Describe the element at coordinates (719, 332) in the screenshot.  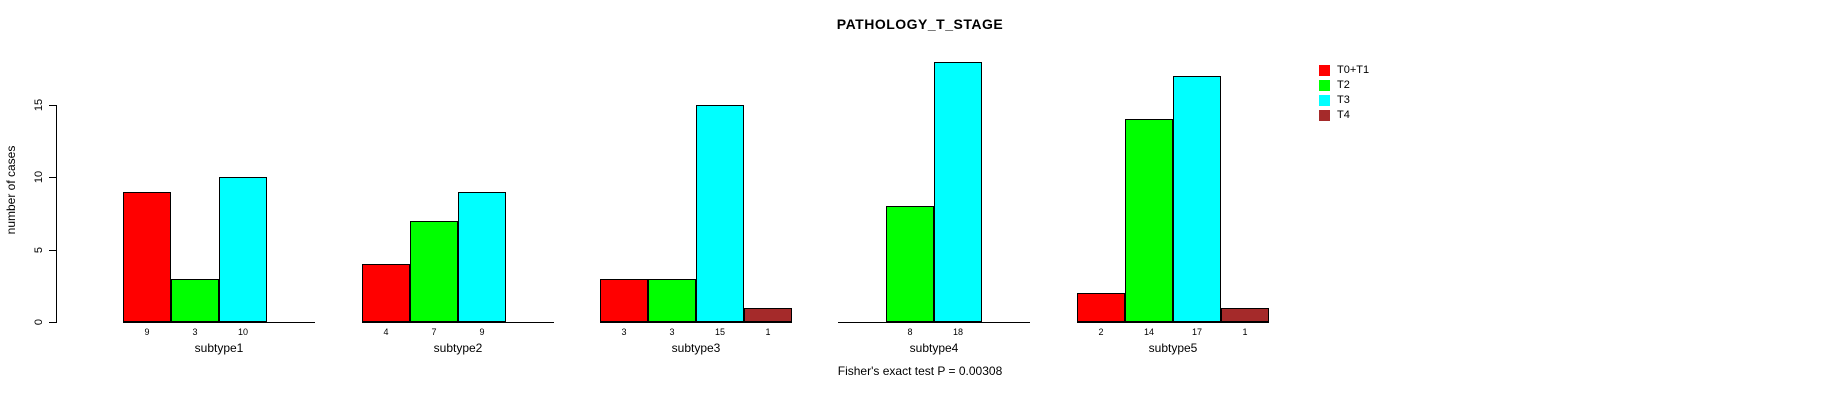
I see `bar-value-label: 15` at that location.